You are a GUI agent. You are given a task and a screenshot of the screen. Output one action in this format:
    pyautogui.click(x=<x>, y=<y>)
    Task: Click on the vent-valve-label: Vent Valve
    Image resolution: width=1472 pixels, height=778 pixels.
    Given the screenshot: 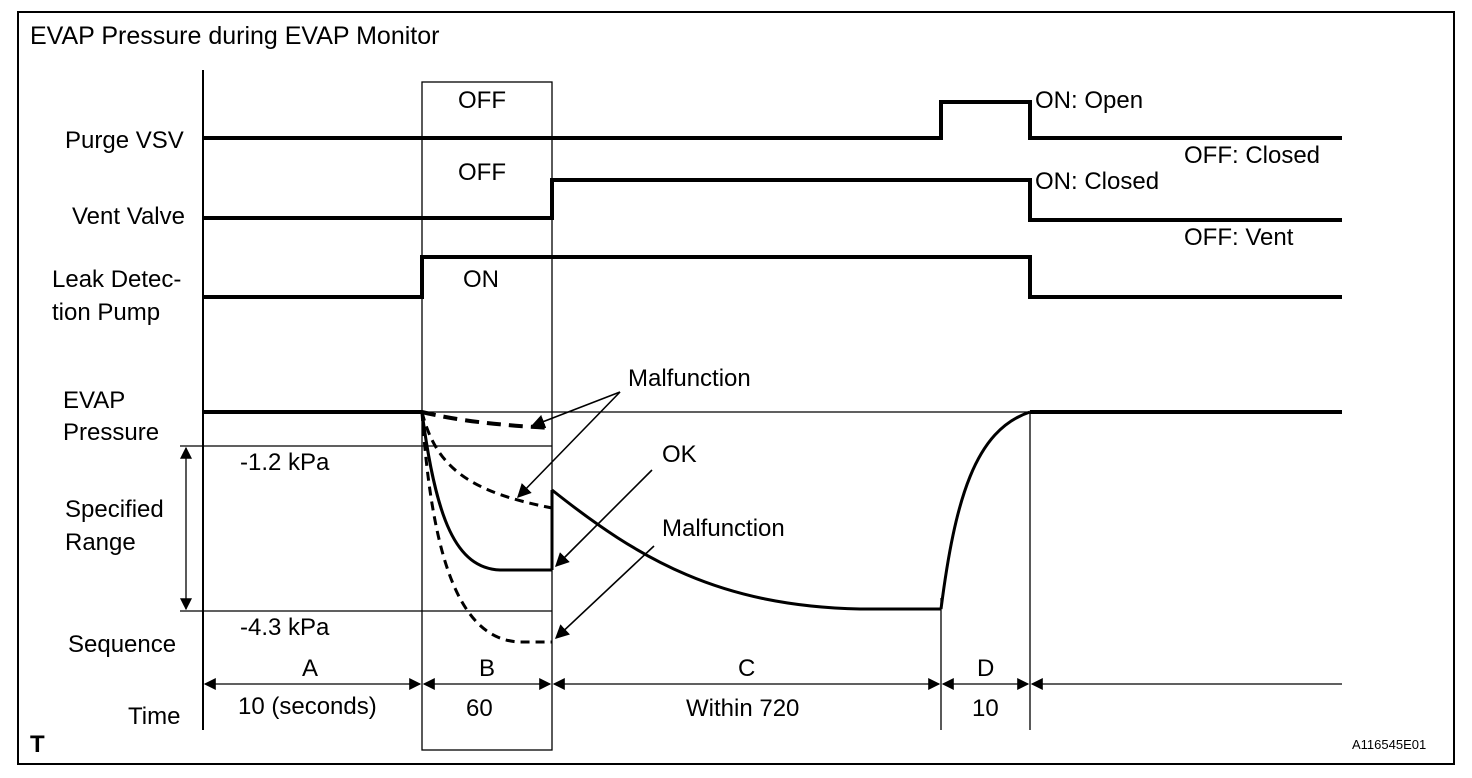 What is the action you would take?
    pyautogui.click(x=128, y=216)
    